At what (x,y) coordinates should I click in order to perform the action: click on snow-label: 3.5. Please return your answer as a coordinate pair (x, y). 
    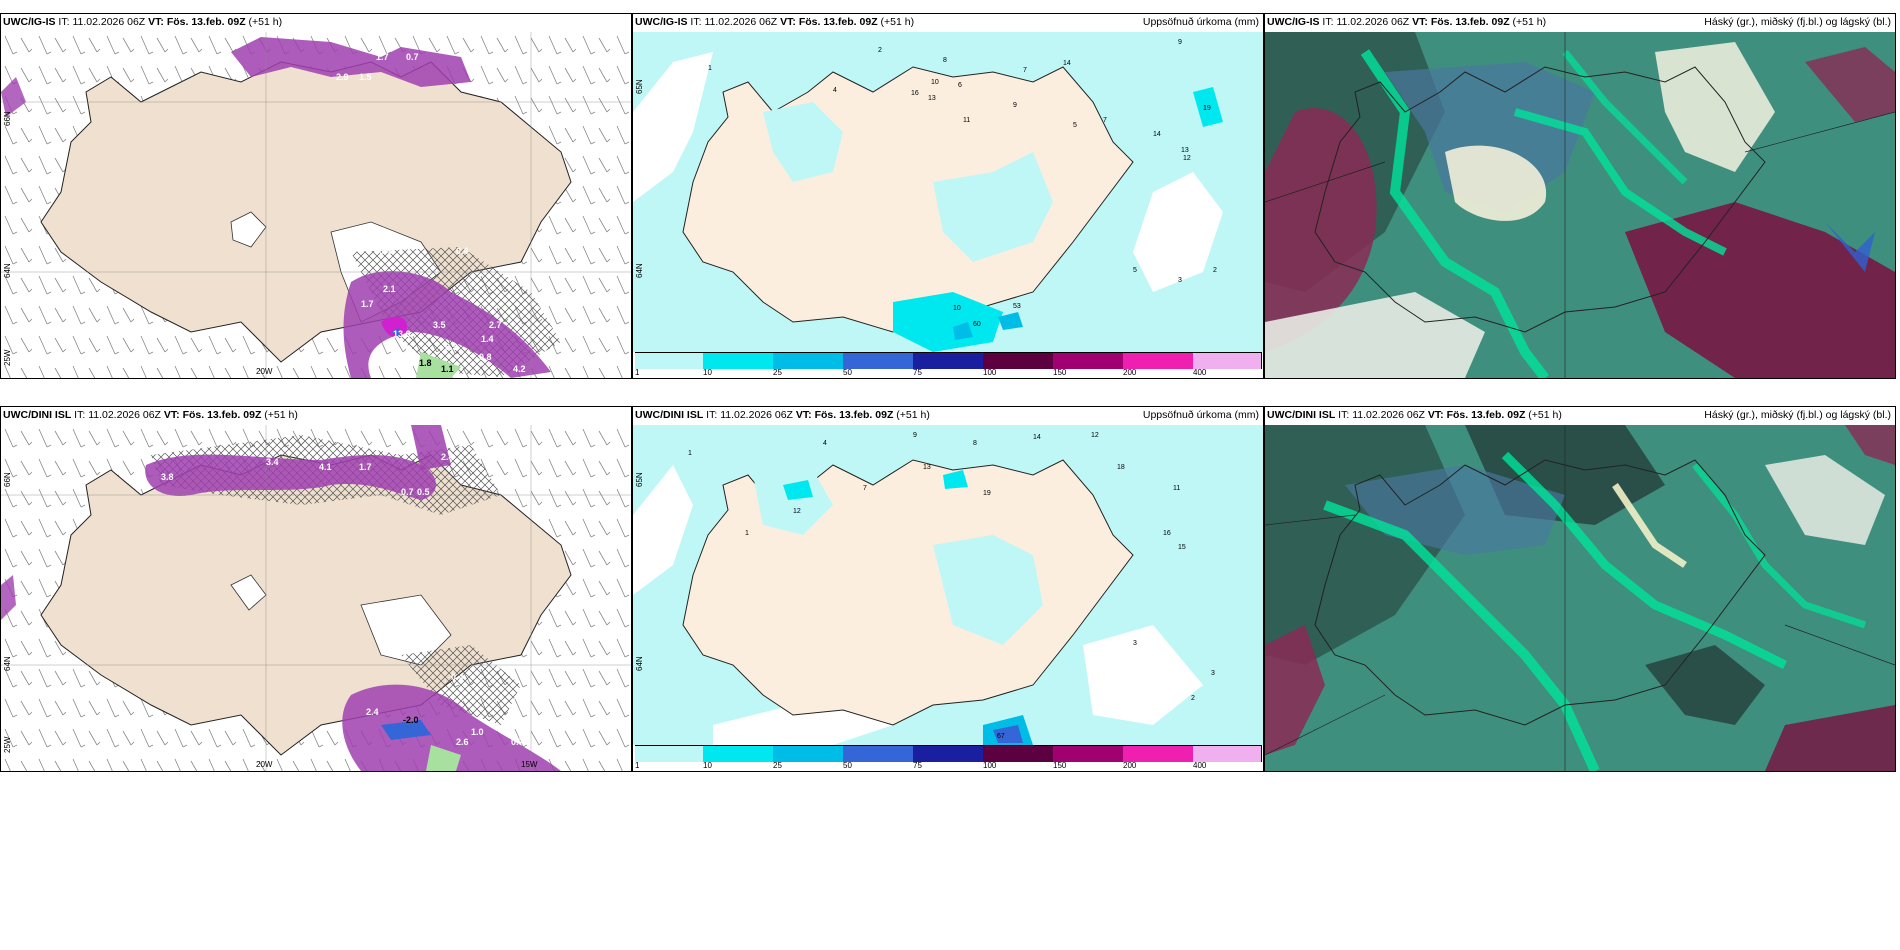
    Looking at the image, I should click on (439, 325).